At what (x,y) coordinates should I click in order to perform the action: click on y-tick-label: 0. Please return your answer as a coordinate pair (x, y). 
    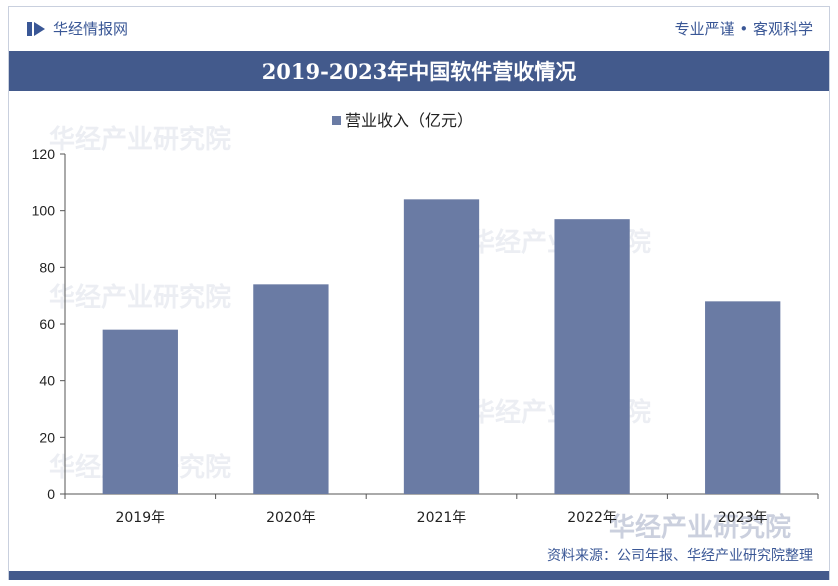
    Looking at the image, I should click on (51, 494).